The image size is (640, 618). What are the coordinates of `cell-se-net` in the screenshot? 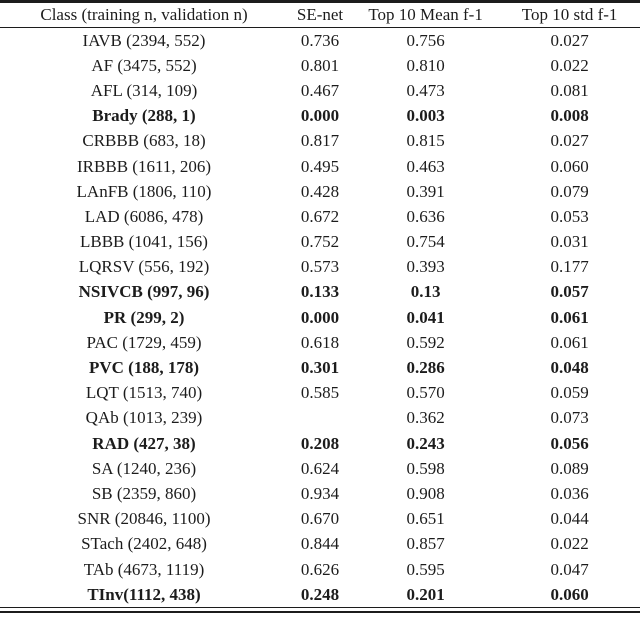 It's located at (320, 418).